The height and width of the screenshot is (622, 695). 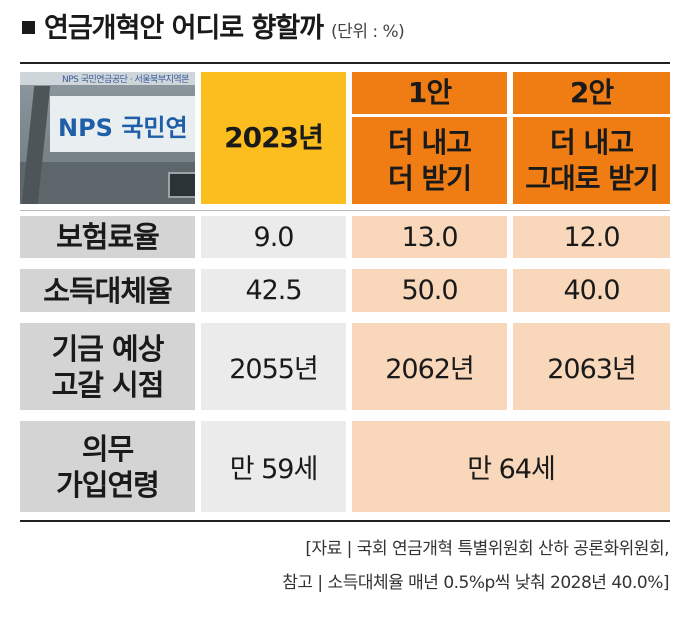 I want to click on header-divider, so click(x=345, y=210).